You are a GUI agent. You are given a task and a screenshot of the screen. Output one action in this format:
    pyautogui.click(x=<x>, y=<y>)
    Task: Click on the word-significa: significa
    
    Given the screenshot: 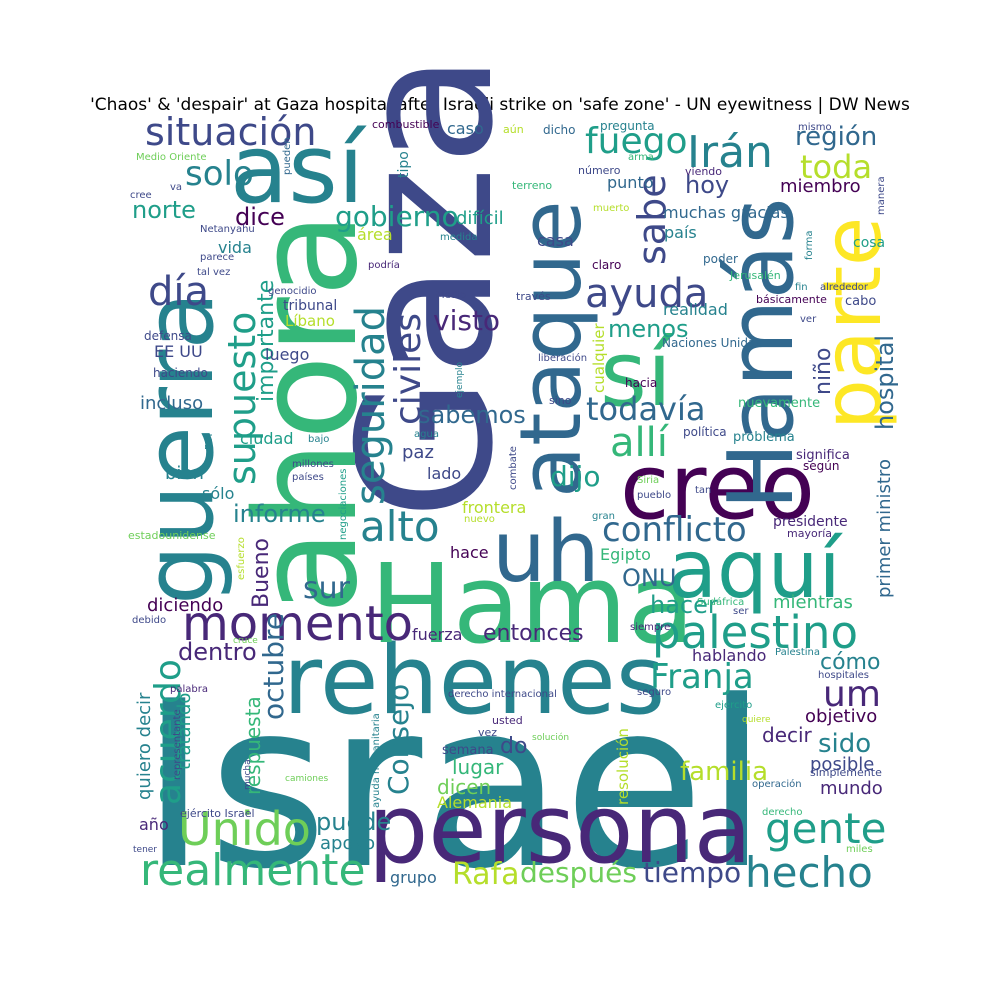 What is the action you would take?
    pyautogui.click(x=823, y=455)
    